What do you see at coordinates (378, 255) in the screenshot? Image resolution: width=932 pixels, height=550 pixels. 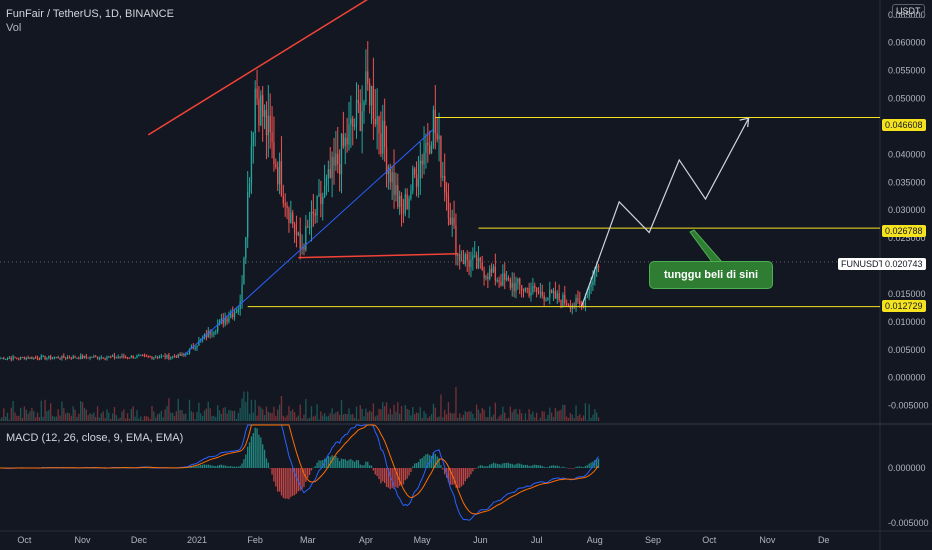 I see `neckline` at bounding box center [378, 255].